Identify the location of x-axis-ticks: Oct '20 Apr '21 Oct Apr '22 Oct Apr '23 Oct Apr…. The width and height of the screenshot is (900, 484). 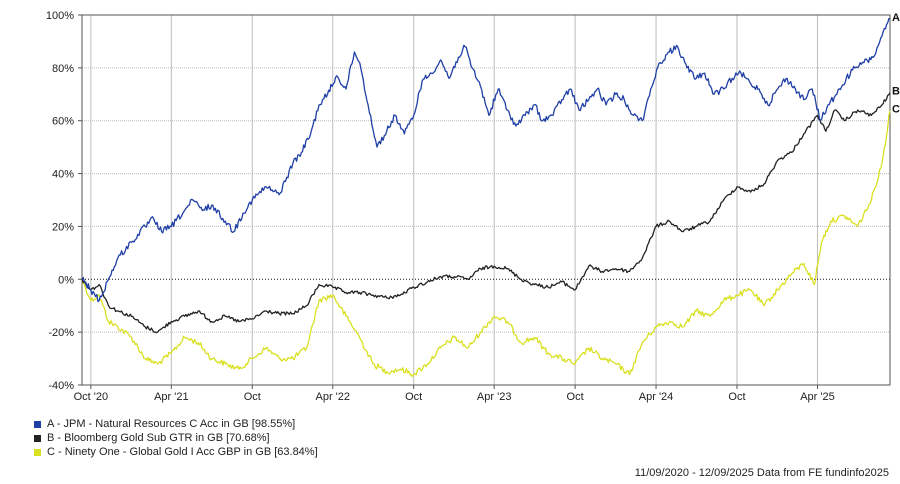
(454, 394).